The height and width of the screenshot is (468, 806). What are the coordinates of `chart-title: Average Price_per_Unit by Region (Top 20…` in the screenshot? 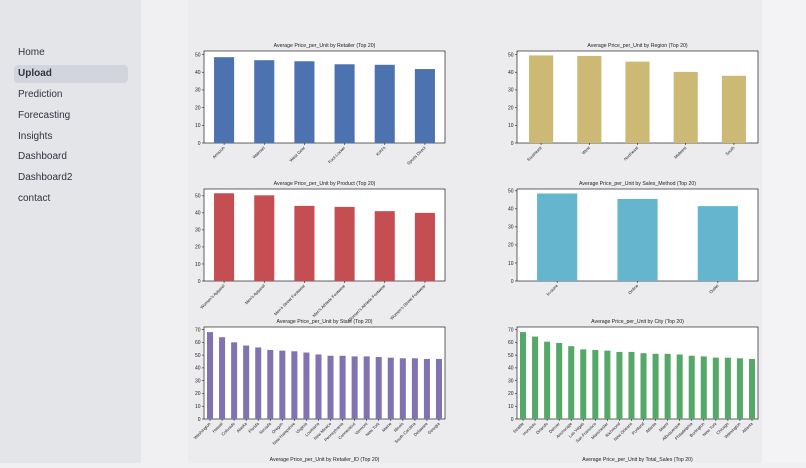 It's located at (637, 46).